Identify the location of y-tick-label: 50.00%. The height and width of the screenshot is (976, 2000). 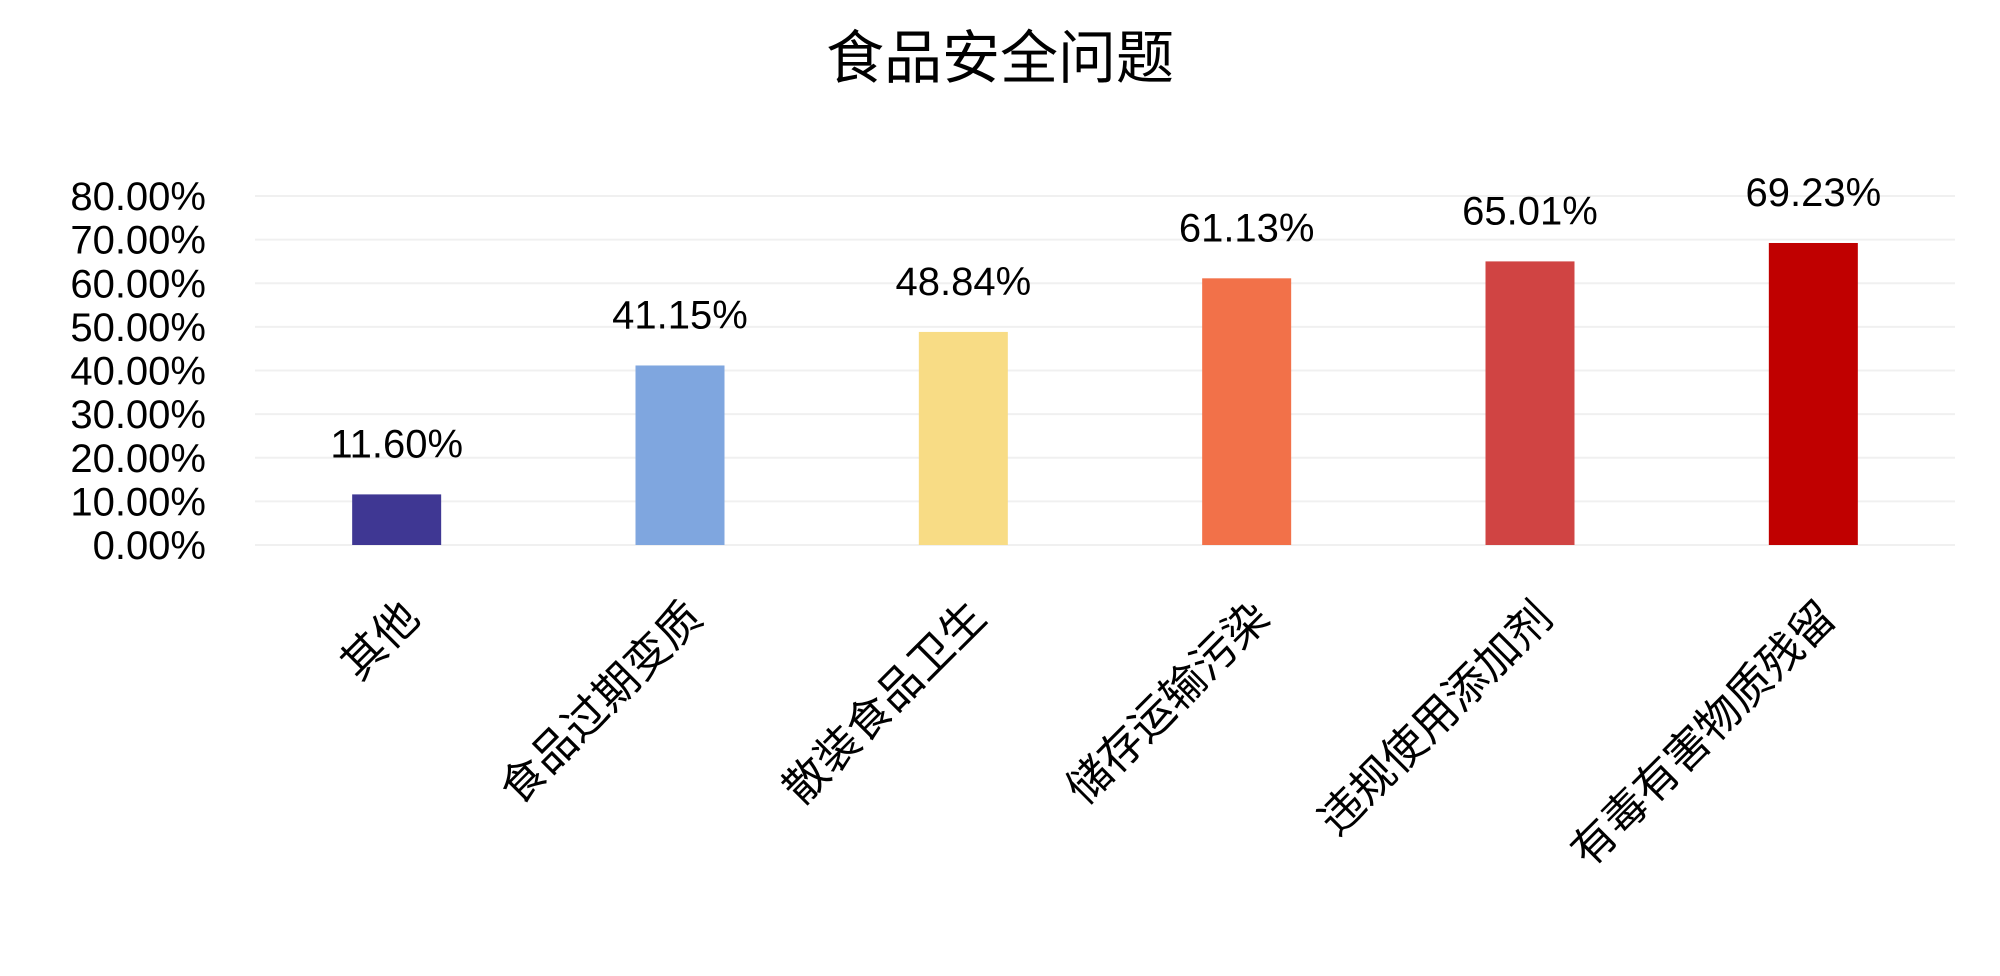
(138, 328).